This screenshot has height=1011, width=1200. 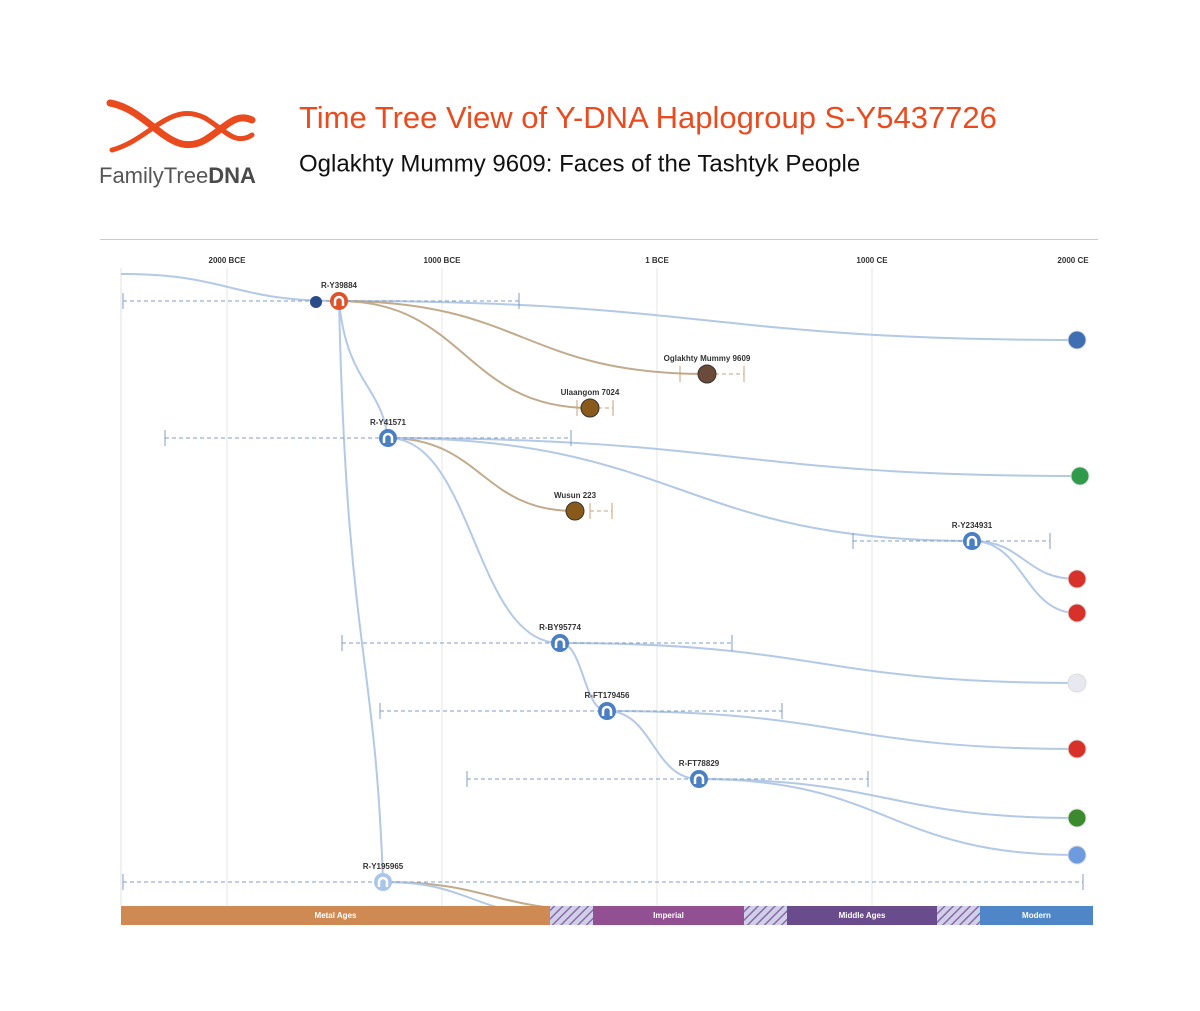 I want to click on node-label: R-Y41571, so click(x=388, y=422).